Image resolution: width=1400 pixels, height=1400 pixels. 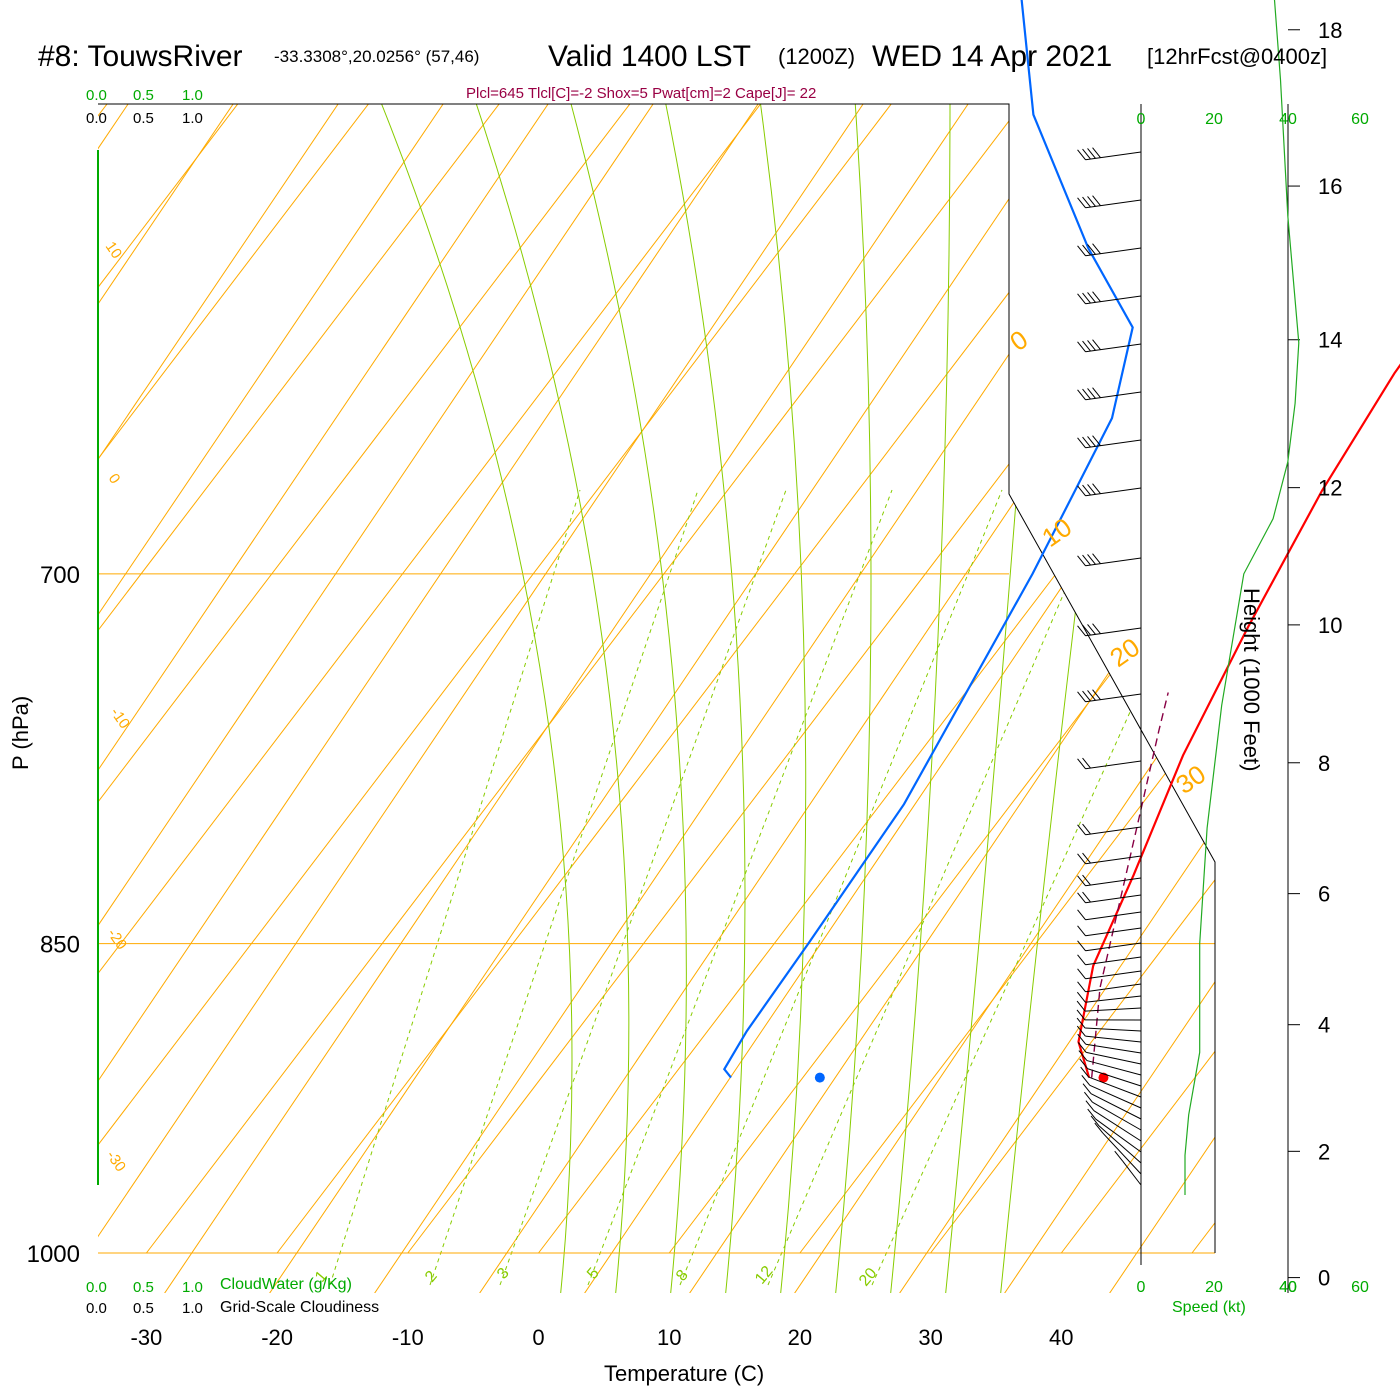 I want to click on valid-date: WED 14 Apr 2021, so click(x=992, y=56).